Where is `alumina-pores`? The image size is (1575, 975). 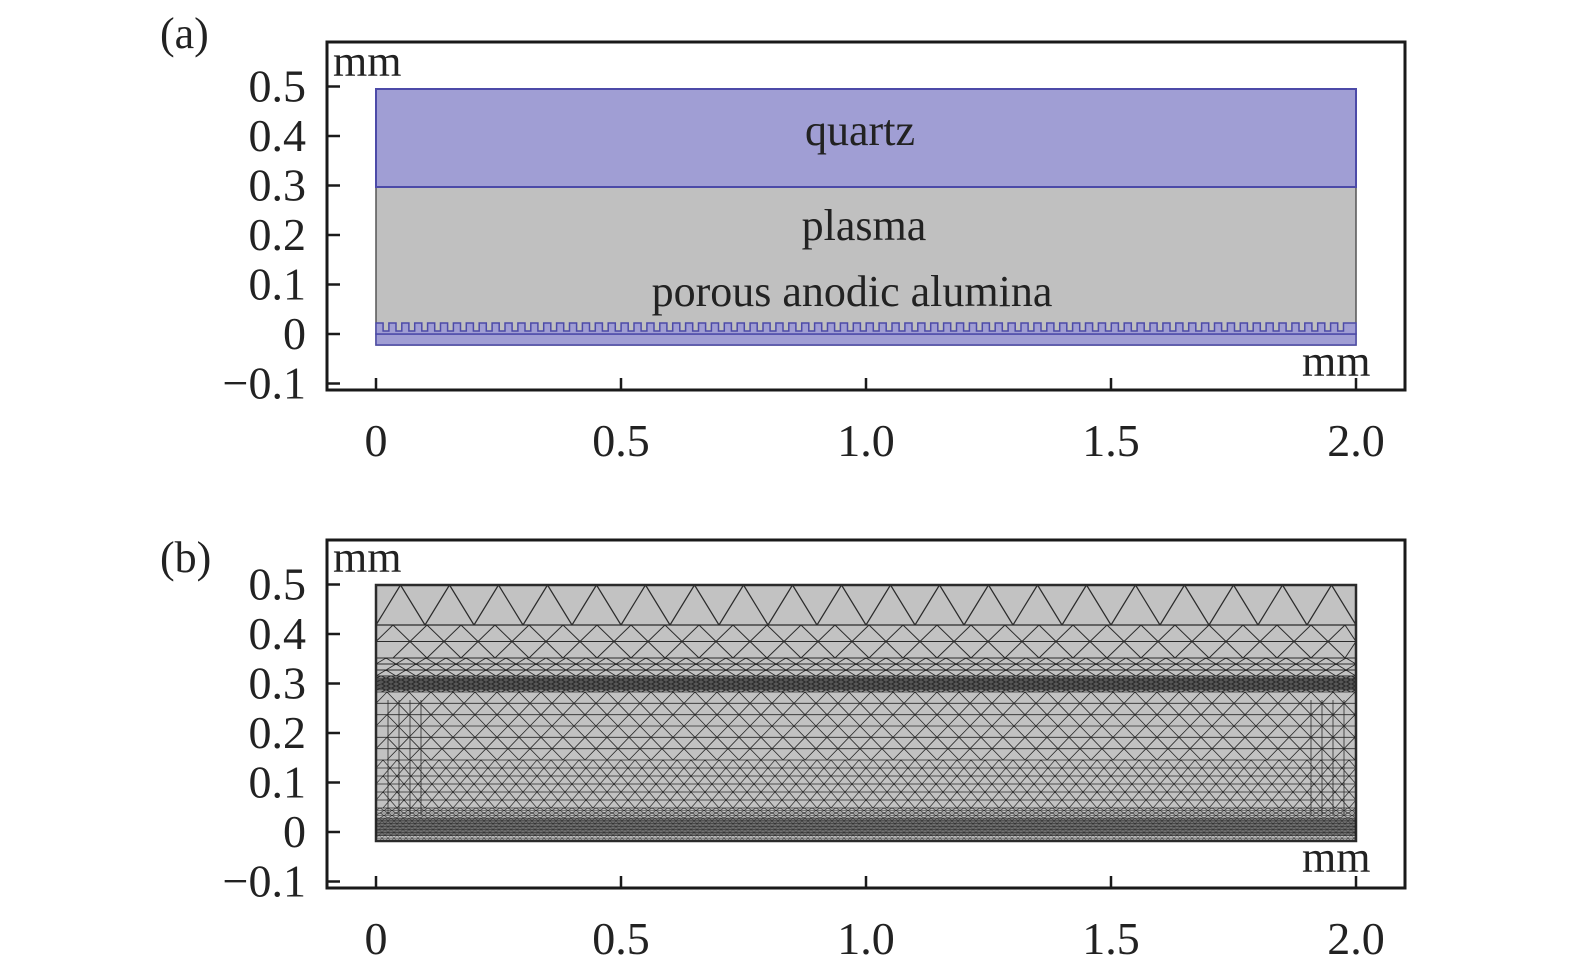
alumina-pores is located at coordinates (866, 328).